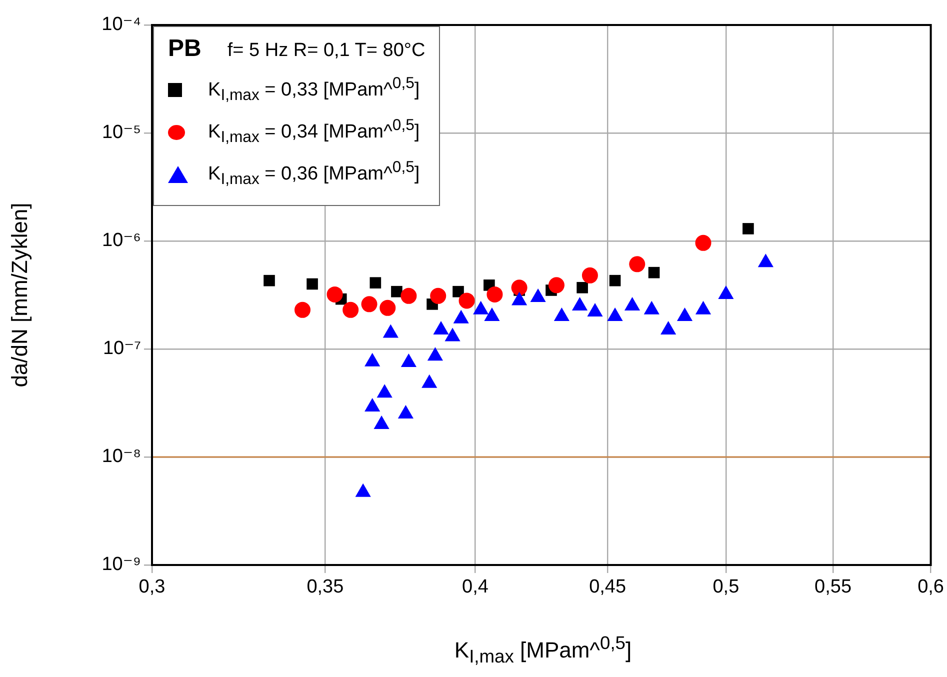  What do you see at coordinates (314, 174) in the screenshot?
I see `legend-label: K$_{I,max}$ = 0,36 [MPam^$^{0,5}$]` at bounding box center [314, 174].